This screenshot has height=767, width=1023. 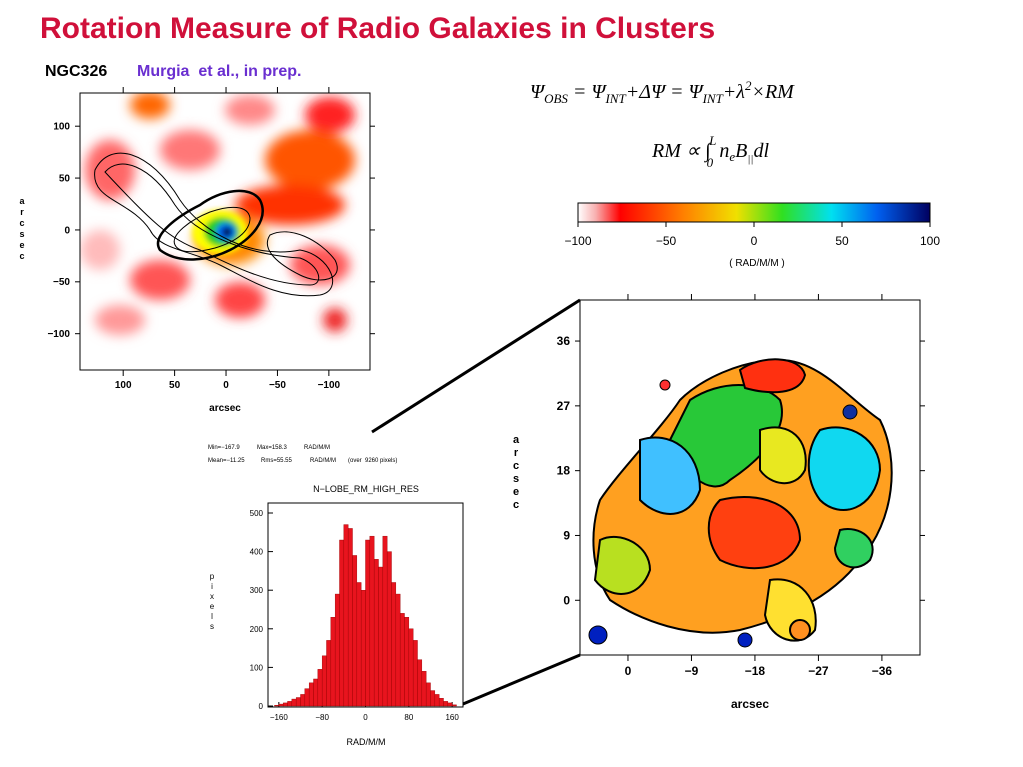 I want to click on x-axis-label: RAD/M/M, so click(x=366, y=742).